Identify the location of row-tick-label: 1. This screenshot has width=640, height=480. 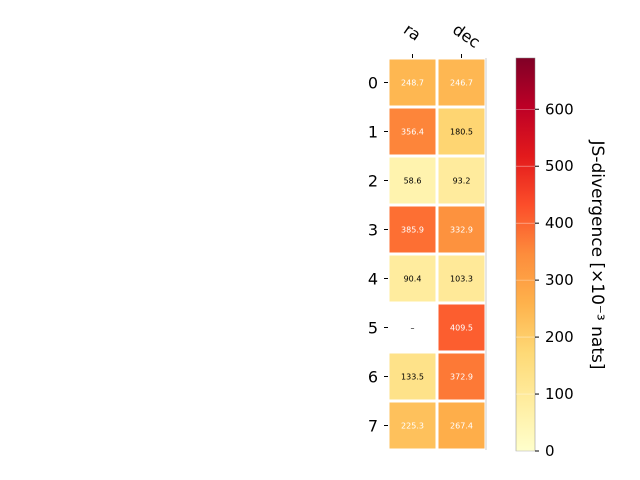
(373, 132).